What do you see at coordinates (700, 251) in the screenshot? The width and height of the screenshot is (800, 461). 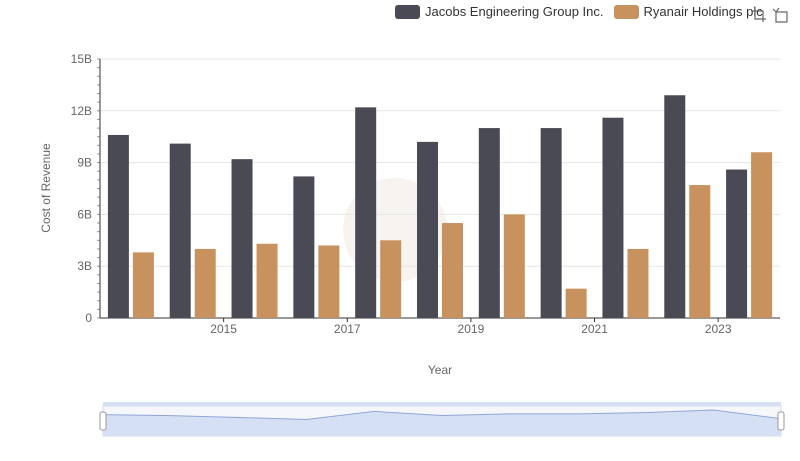 I see `bar-ryanair-2023` at bounding box center [700, 251].